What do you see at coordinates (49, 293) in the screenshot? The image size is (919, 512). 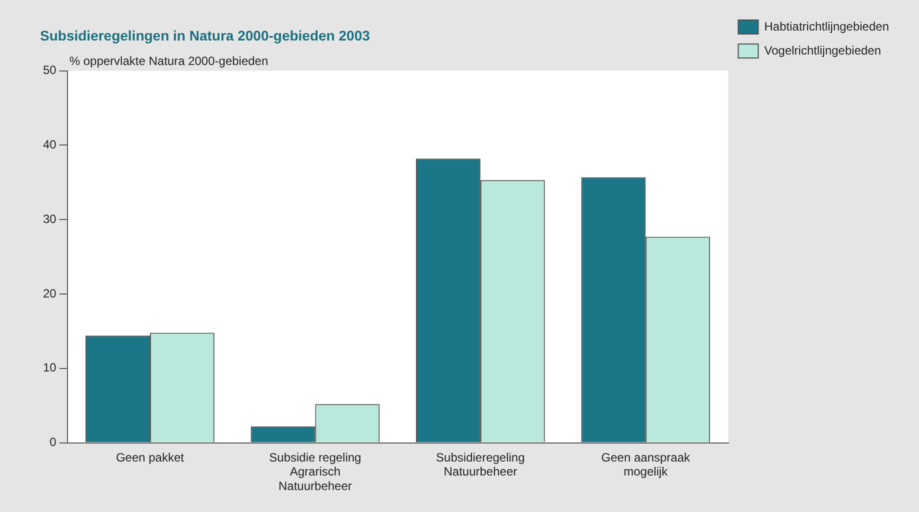 I see `y-tick-label: 20` at bounding box center [49, 293].